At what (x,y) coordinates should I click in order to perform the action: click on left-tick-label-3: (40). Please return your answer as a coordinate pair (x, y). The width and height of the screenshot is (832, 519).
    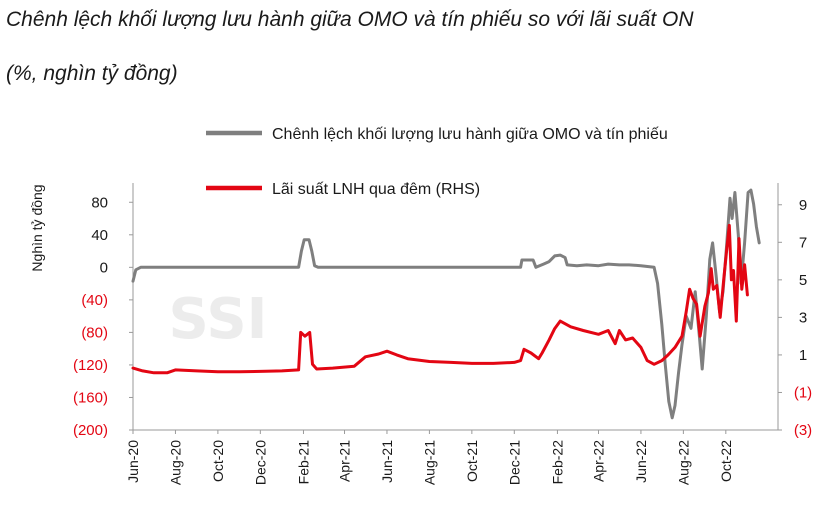
    Looking at the image, I should click on (94, 300).